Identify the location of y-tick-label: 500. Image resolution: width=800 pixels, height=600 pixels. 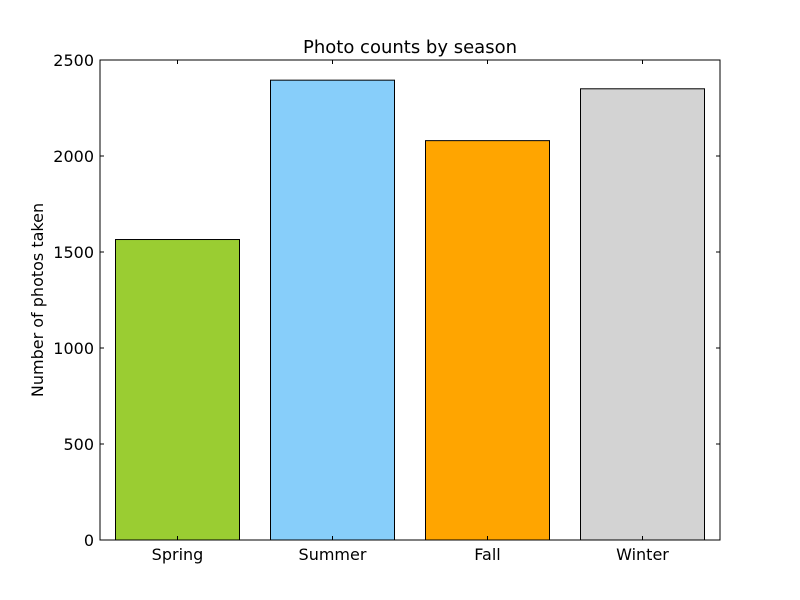
(78, 444).